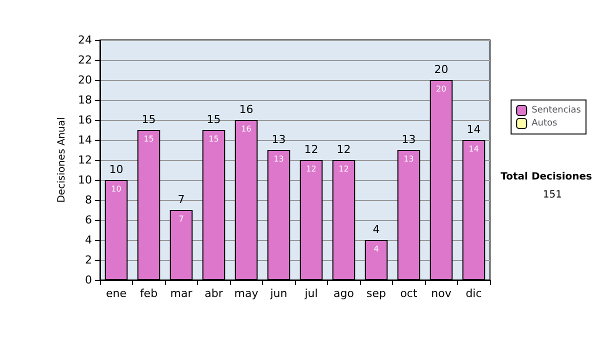 This screenshot has height=340, width=600. Describe the element at coordinates (441, 293) in the screenshot. I see `x-tick-label: nov` at that location.